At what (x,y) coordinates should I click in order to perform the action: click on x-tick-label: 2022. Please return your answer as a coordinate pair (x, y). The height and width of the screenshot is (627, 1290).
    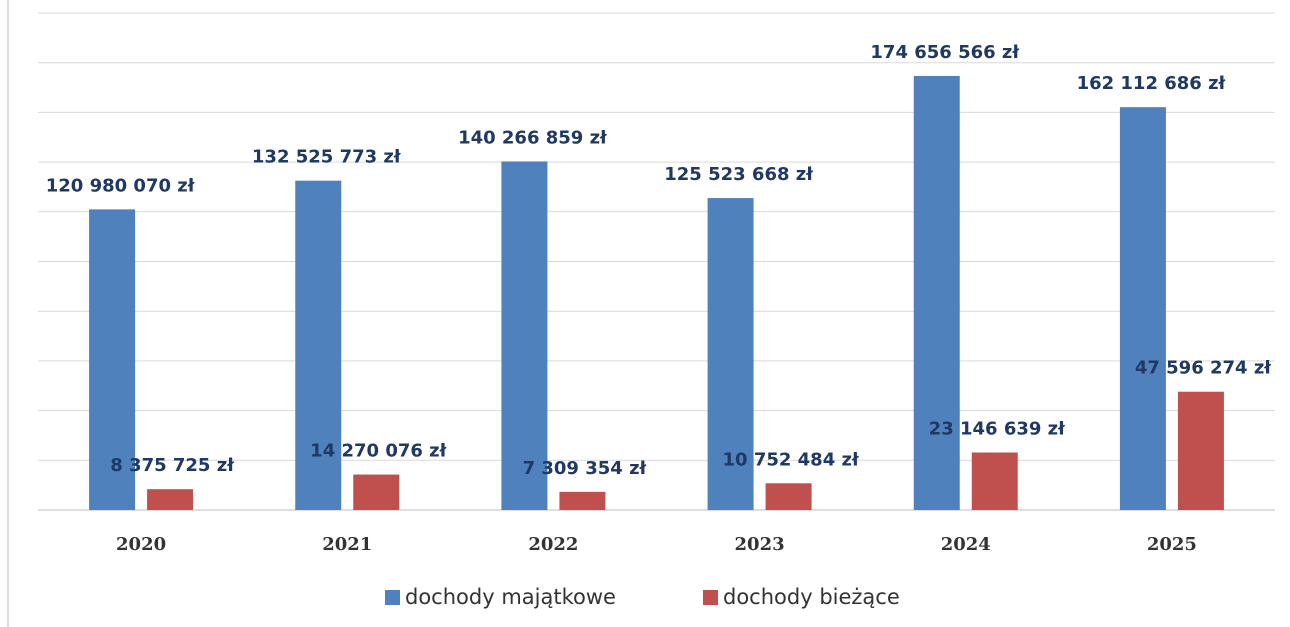
    Looking at the image, I should click on (553, 544).